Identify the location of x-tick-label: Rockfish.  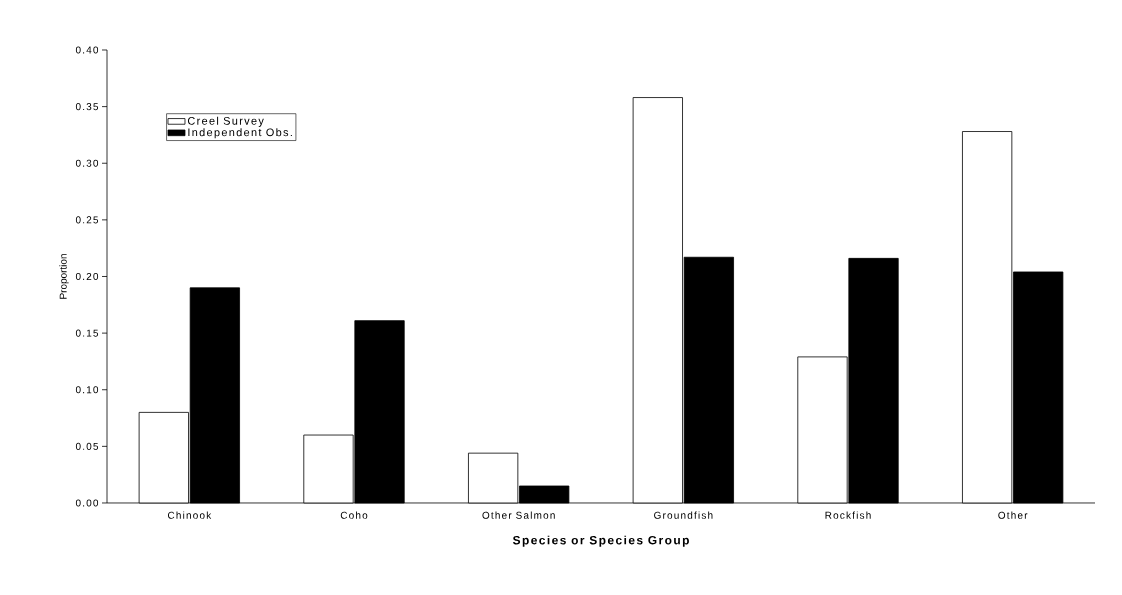
(848, 515).